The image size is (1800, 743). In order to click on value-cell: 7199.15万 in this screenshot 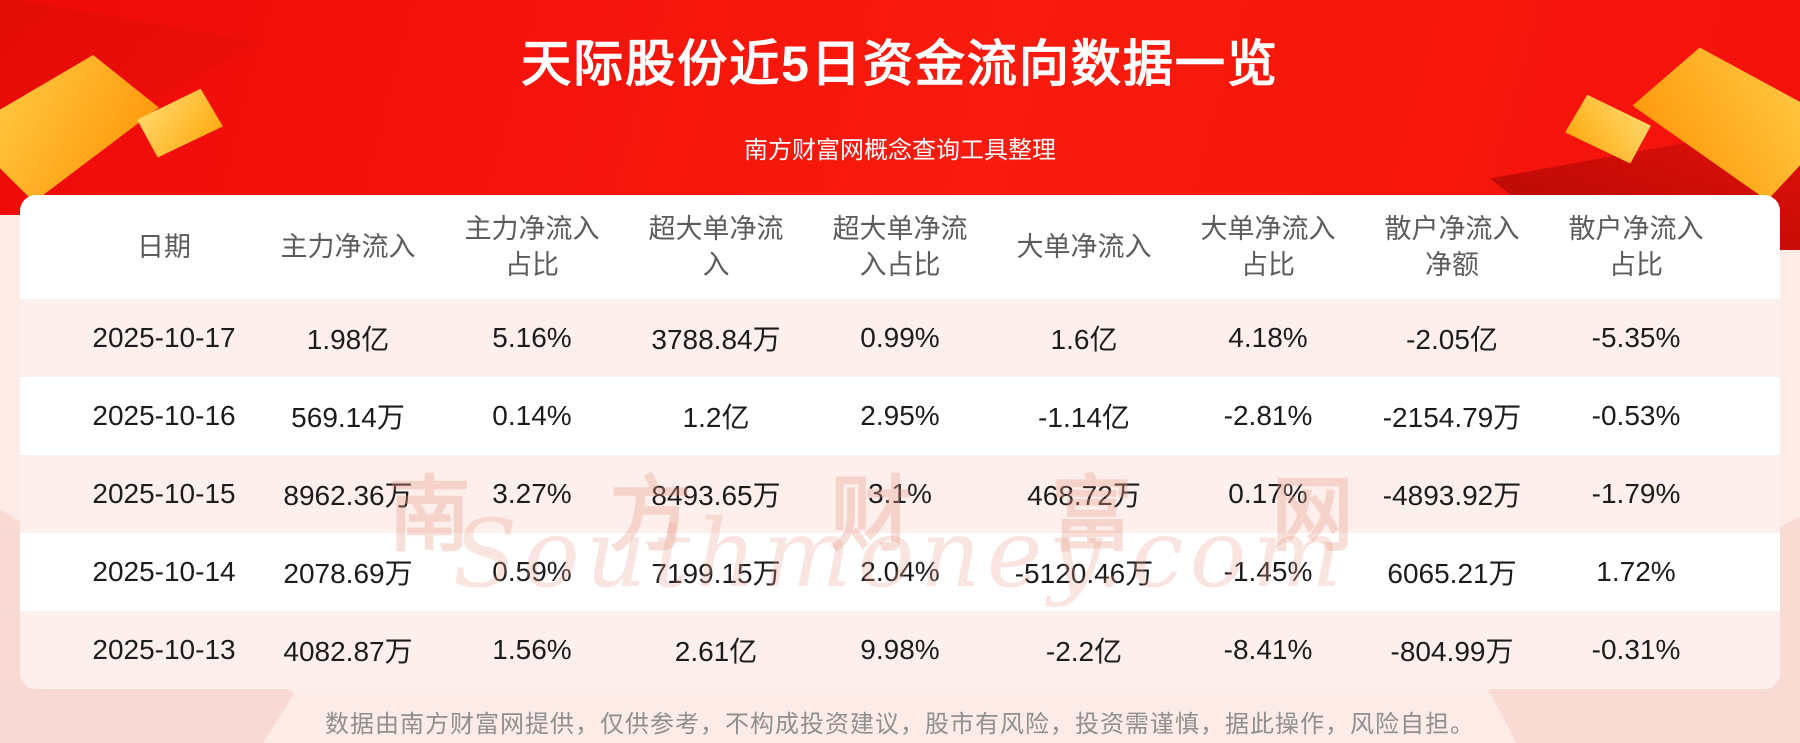, I will do `click(716, 573)`.